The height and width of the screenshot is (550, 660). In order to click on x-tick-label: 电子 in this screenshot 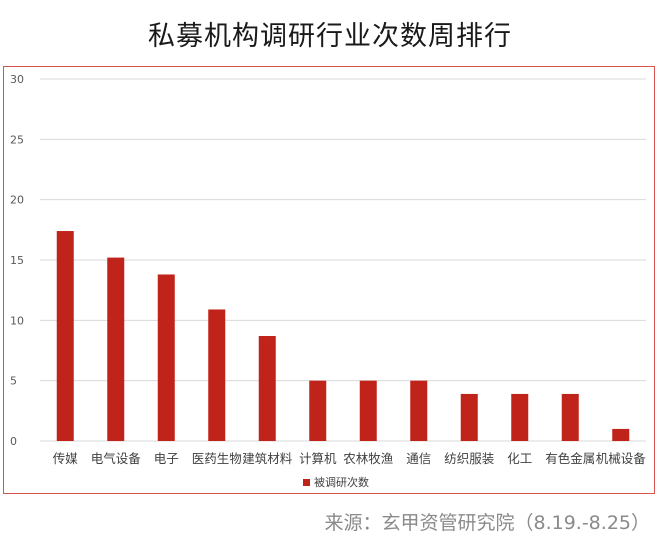, I will do `click(166, 458)`.